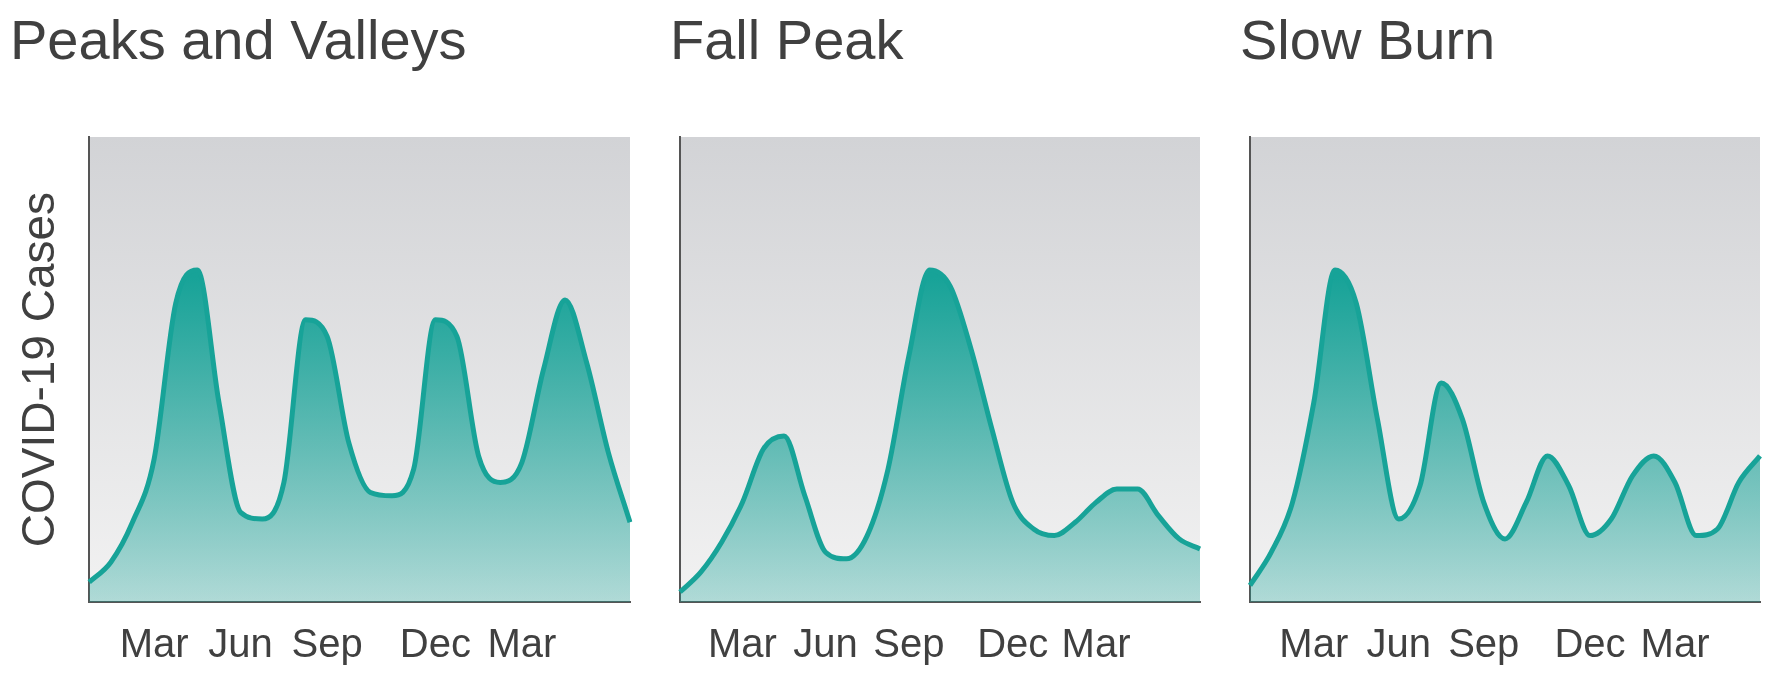  What do you see at coordinates (787, 40) in the screenshot?
I see `chart-title: Fall Peak` at bounding box center [787, 40].